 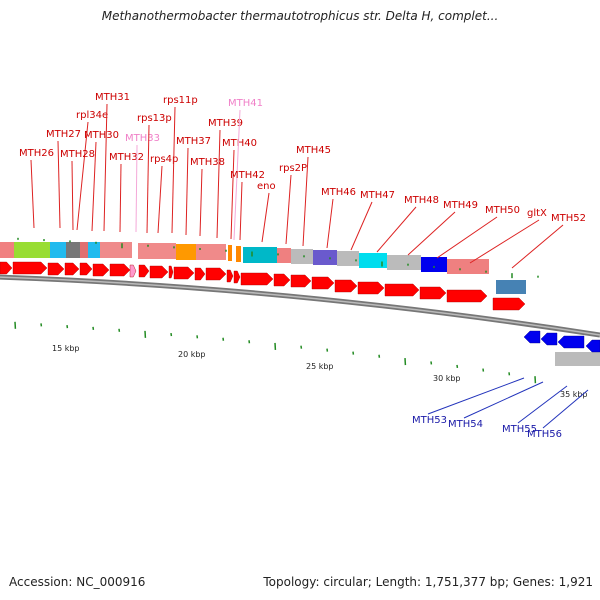 I want to click on gene-label: MTH33, so click(x=142, y=138).